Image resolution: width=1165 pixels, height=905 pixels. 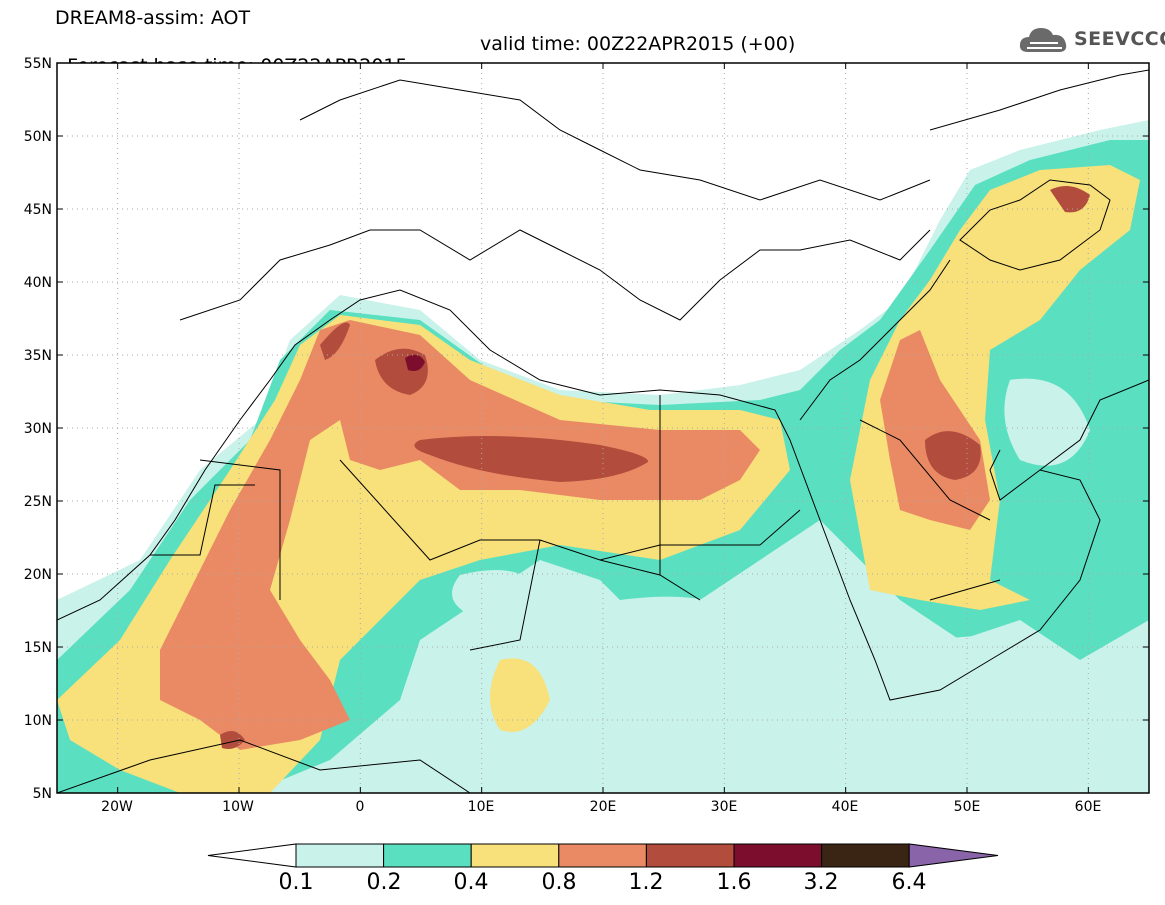 I want to click on aot-pocket-b, so click(x=674, y=621).